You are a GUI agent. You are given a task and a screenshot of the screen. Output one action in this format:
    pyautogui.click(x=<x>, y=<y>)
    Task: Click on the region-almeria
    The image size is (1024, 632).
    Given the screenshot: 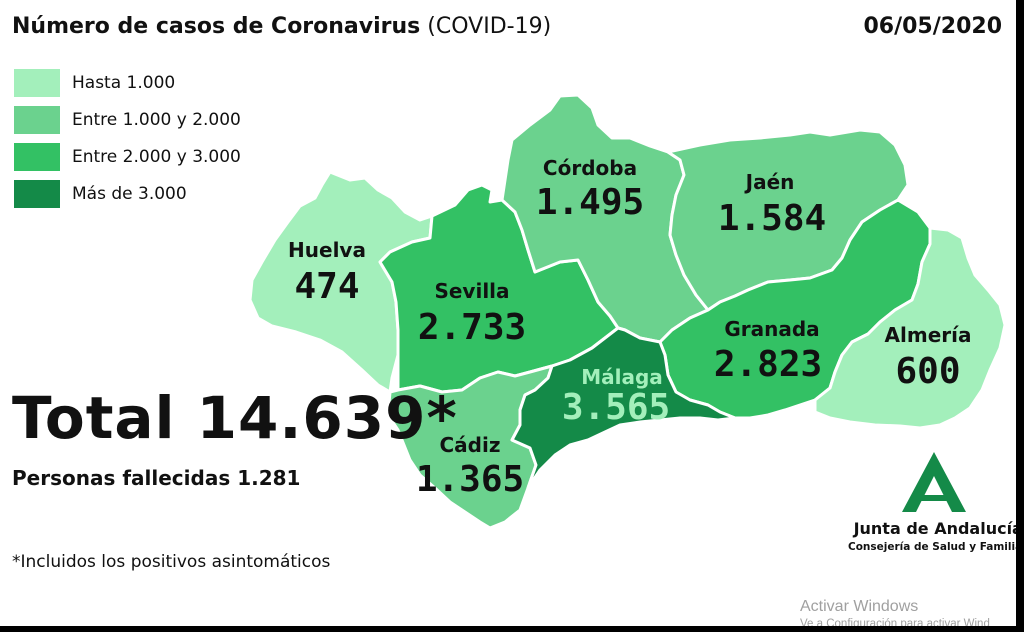 What is the action you would take?
    pyautogui.click(x=910, y=328)
    